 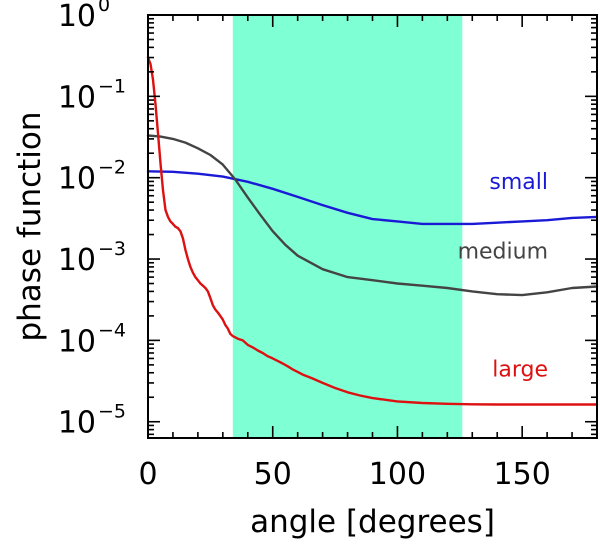 I want to click on series-label-large: large, so click(x=520, y=369).